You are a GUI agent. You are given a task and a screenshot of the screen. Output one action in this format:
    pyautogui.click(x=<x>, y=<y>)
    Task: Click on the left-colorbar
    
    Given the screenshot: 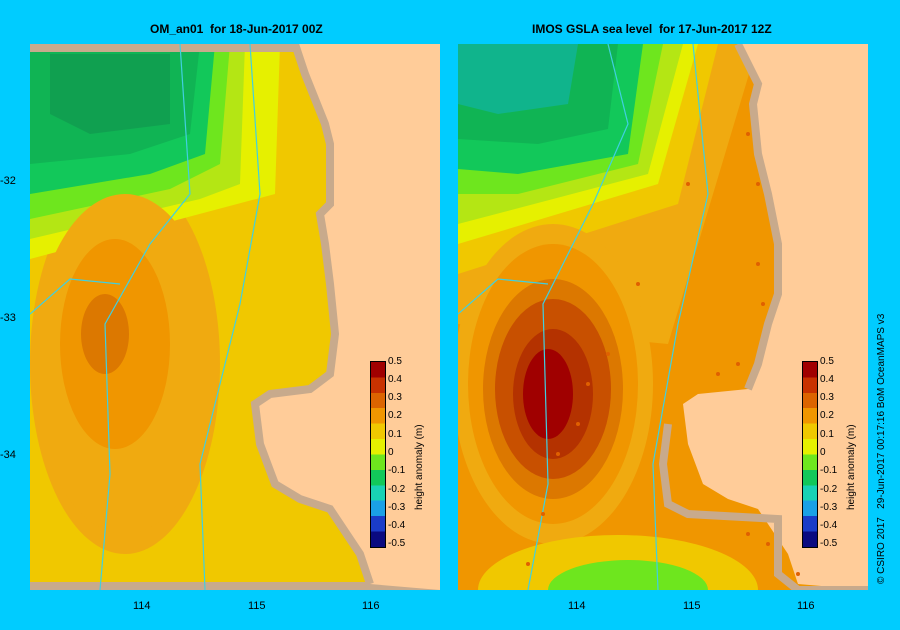 What is the action you would take?
    pyautogui.click(x=378, y=454)
    